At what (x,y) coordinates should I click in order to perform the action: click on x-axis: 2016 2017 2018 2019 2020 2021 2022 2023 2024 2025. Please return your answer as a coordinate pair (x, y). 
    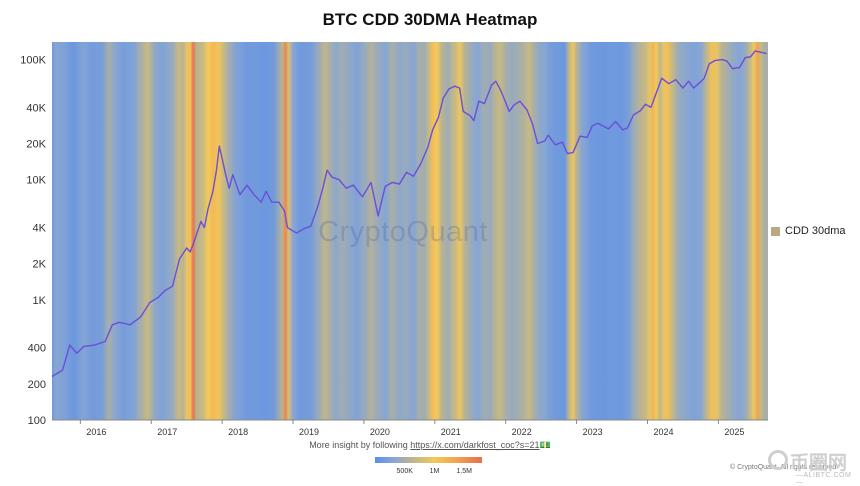
    Looking at the image, I should click on (410, 428).